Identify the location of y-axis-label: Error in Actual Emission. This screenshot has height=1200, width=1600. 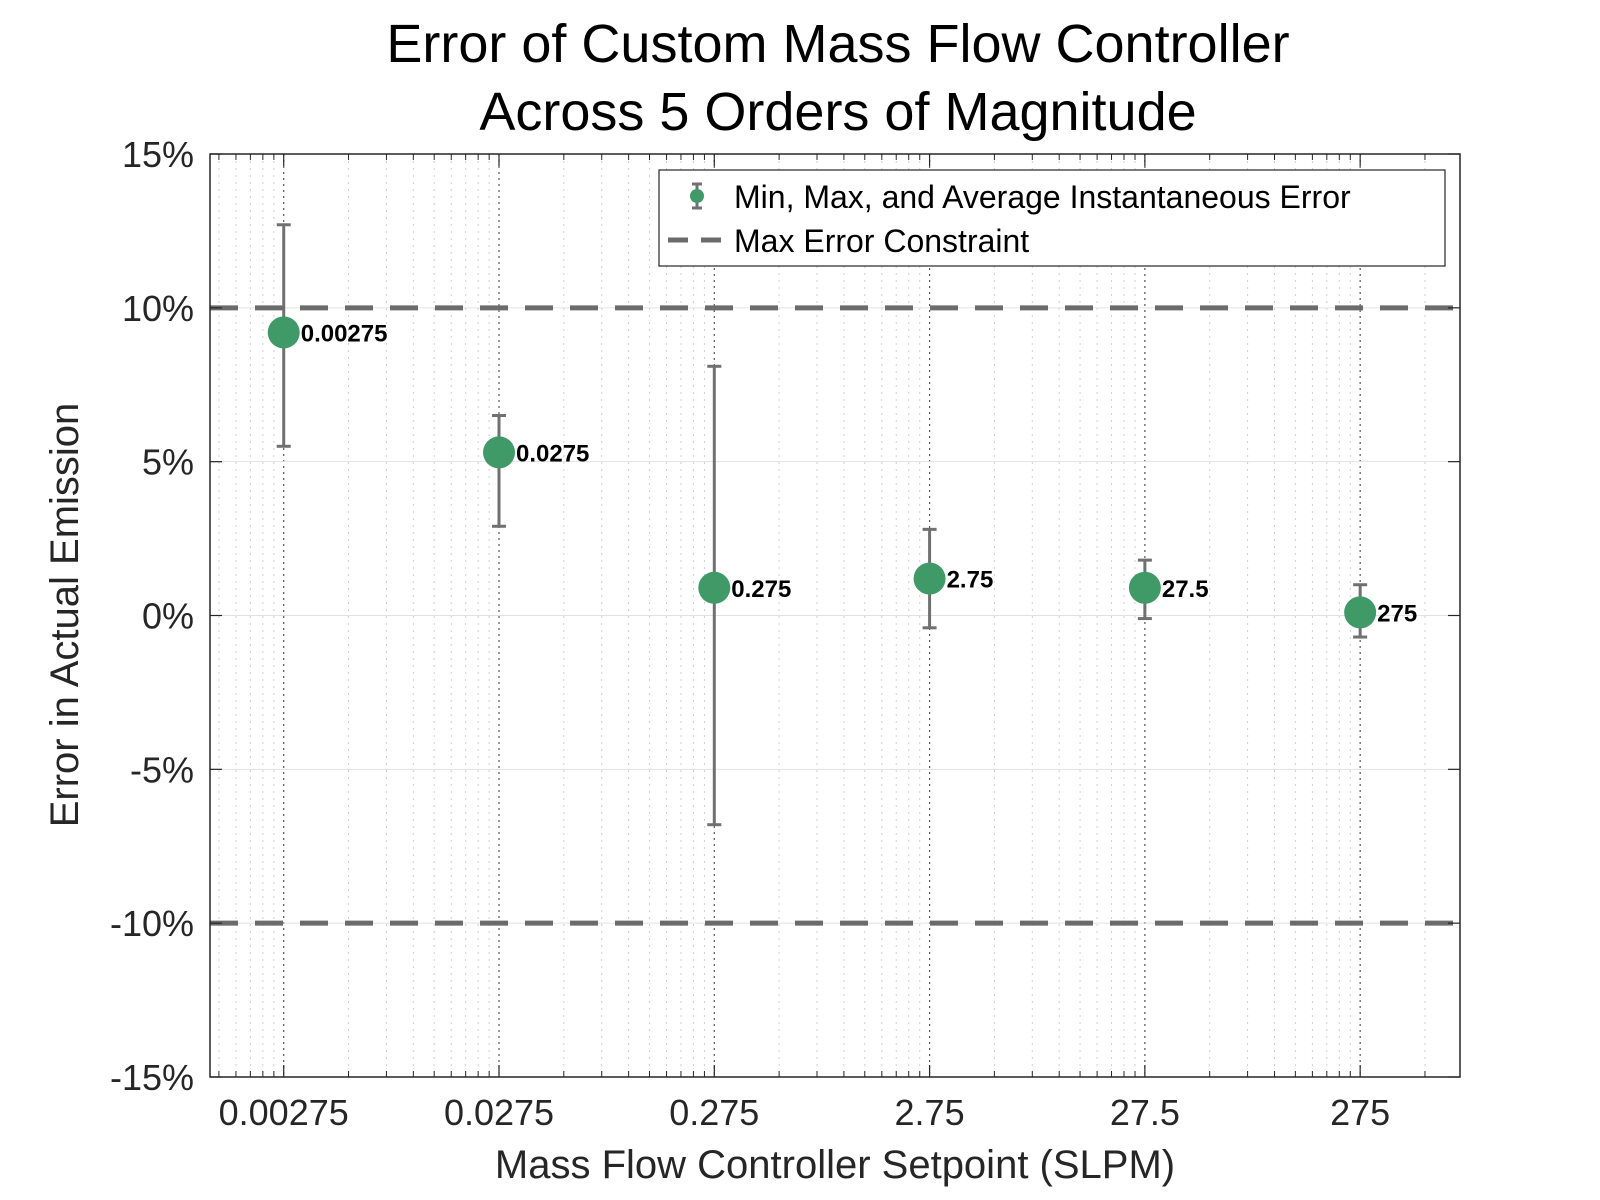
(65, 615).